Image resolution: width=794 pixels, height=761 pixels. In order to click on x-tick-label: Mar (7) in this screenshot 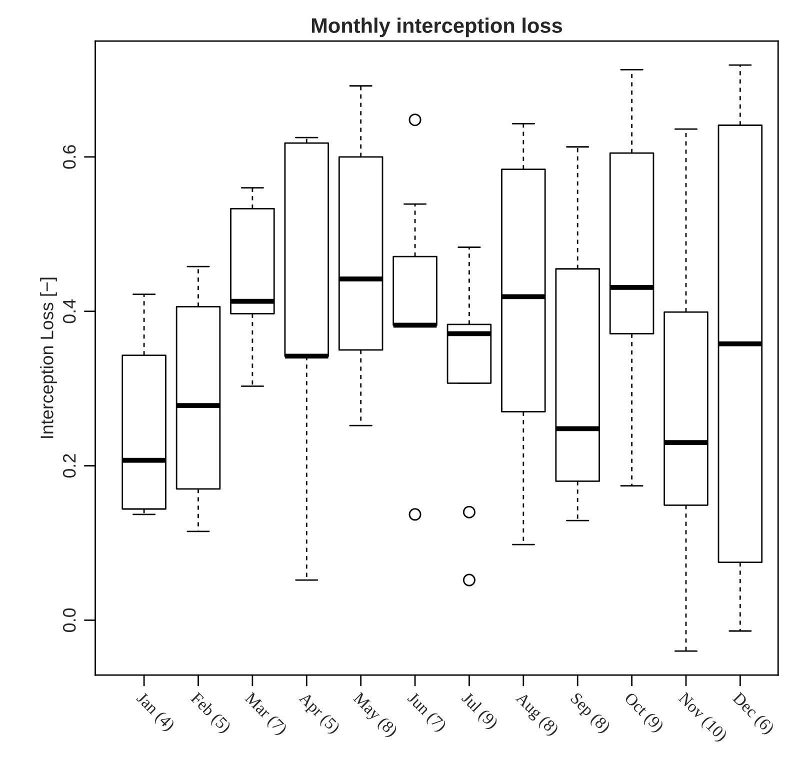, I will do `click(265, 714)`.